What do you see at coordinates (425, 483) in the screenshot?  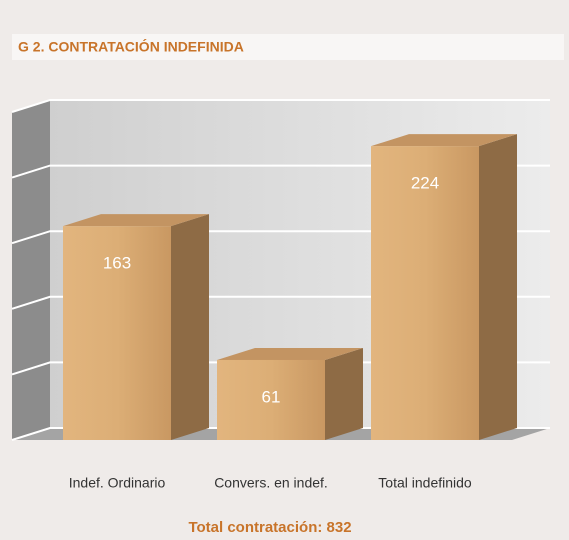 I see `x-tick-label: Total indefinido` at bounding box center [425, 483].